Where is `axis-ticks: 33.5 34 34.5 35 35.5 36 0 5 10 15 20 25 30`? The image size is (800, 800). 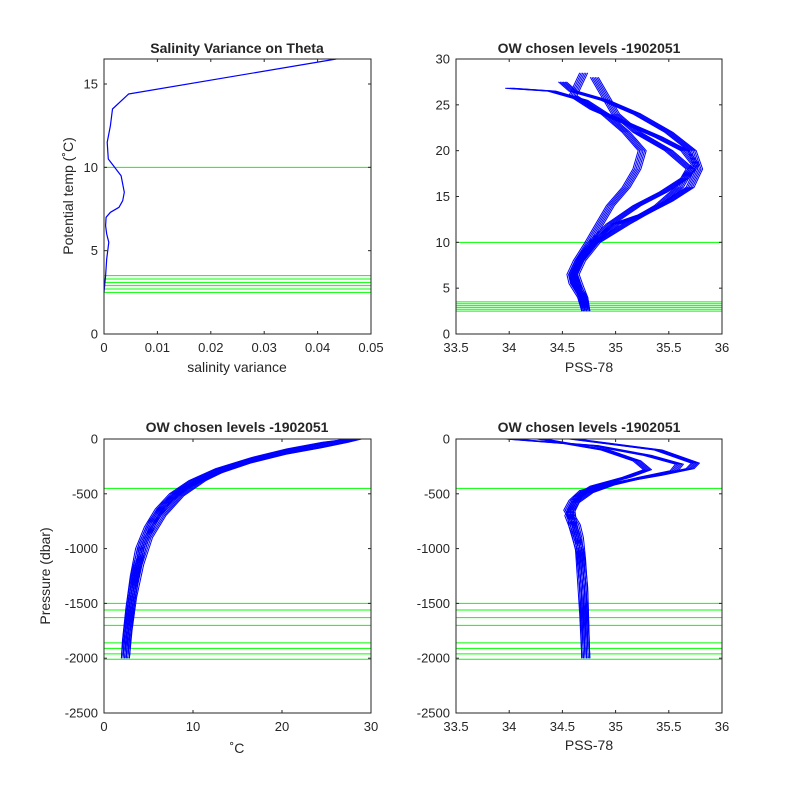 axis-ticks: 33.5 34 34.5 35 35.5 36 0 5 10 15 20 25 30 is located at coordinates (583, 204).